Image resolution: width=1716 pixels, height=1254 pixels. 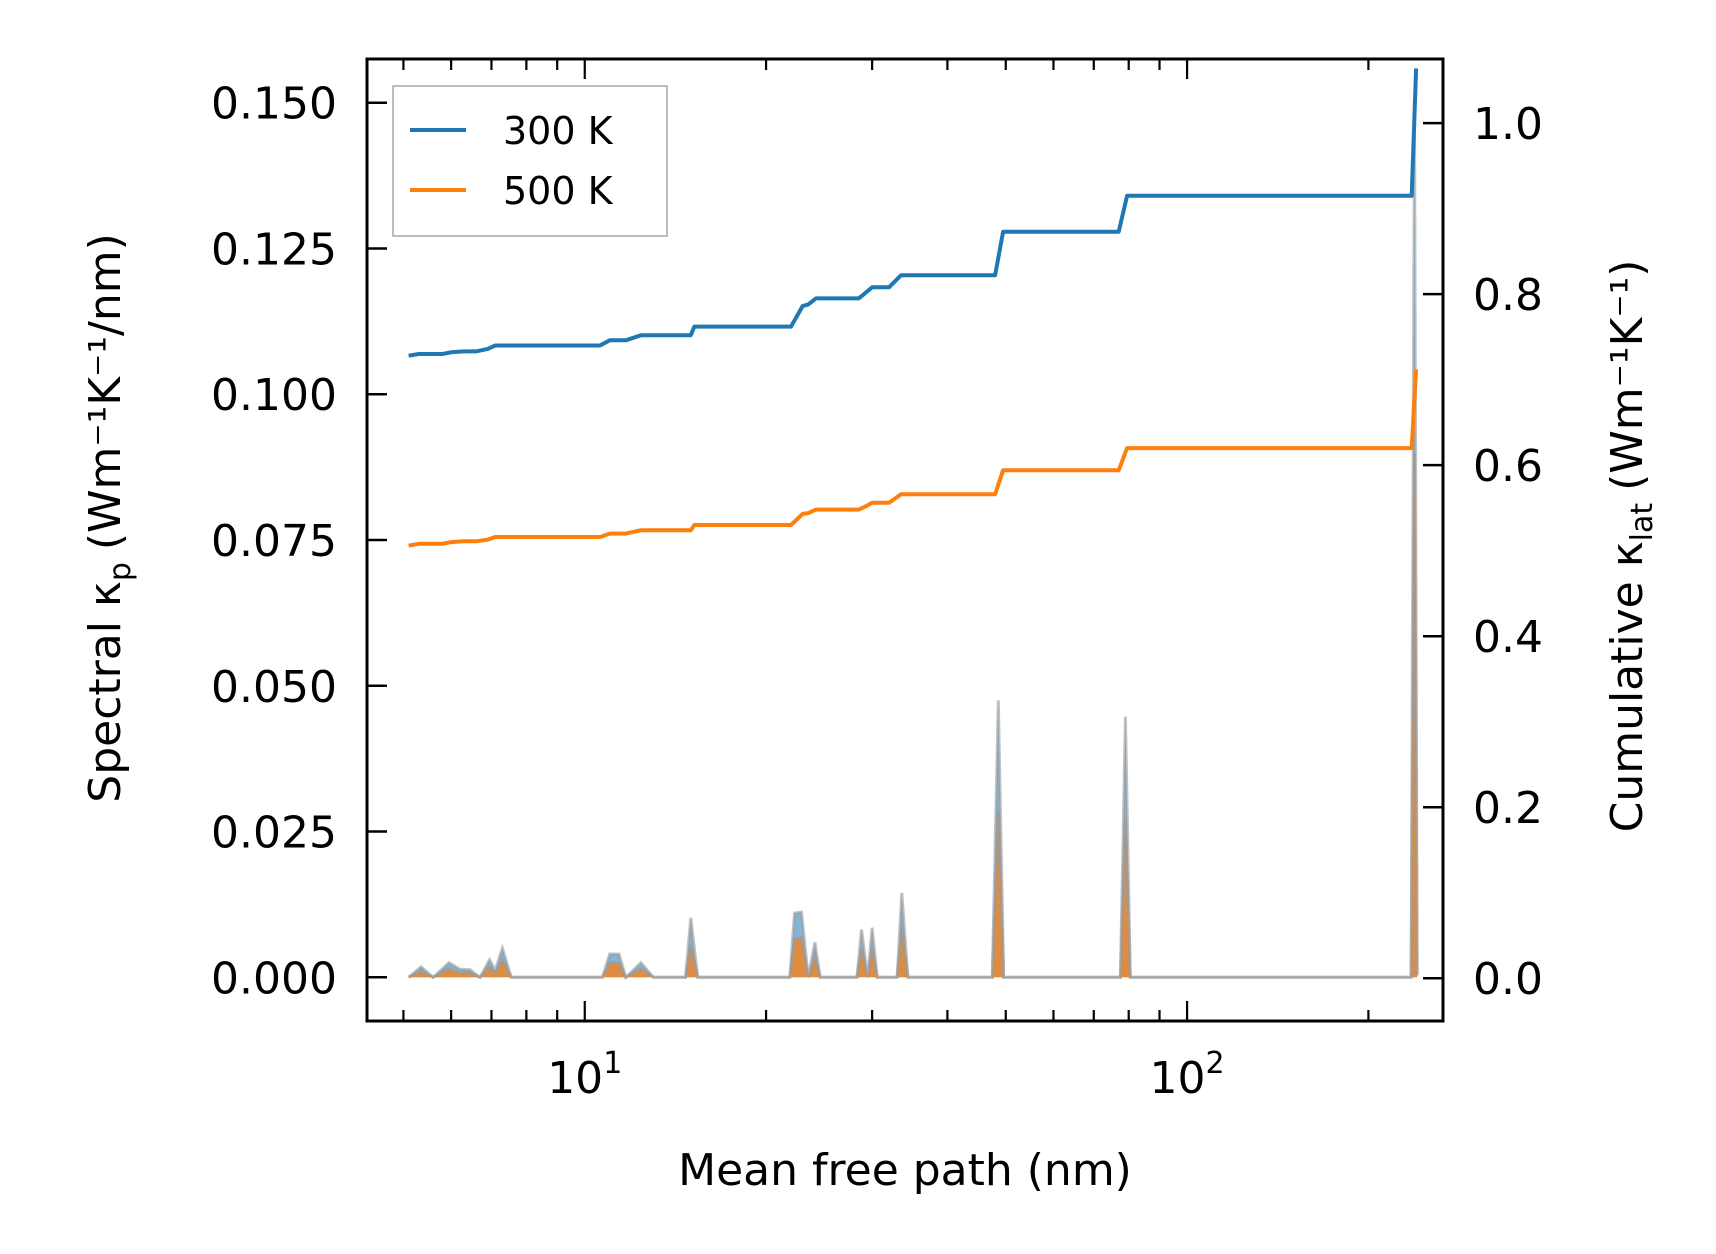 What do you see at coordinates (274, 541) in the screenshot?
I see `y-left-tick-label-3: 0.075` at bounding box center [274, 541].